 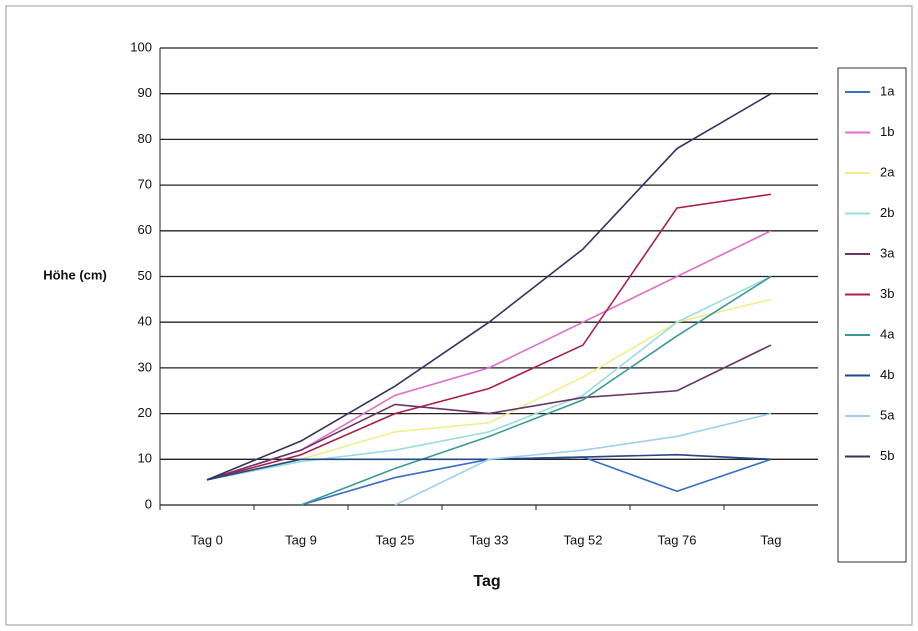 I want to click on legend-label: 1b, so click(x=887, y=131).